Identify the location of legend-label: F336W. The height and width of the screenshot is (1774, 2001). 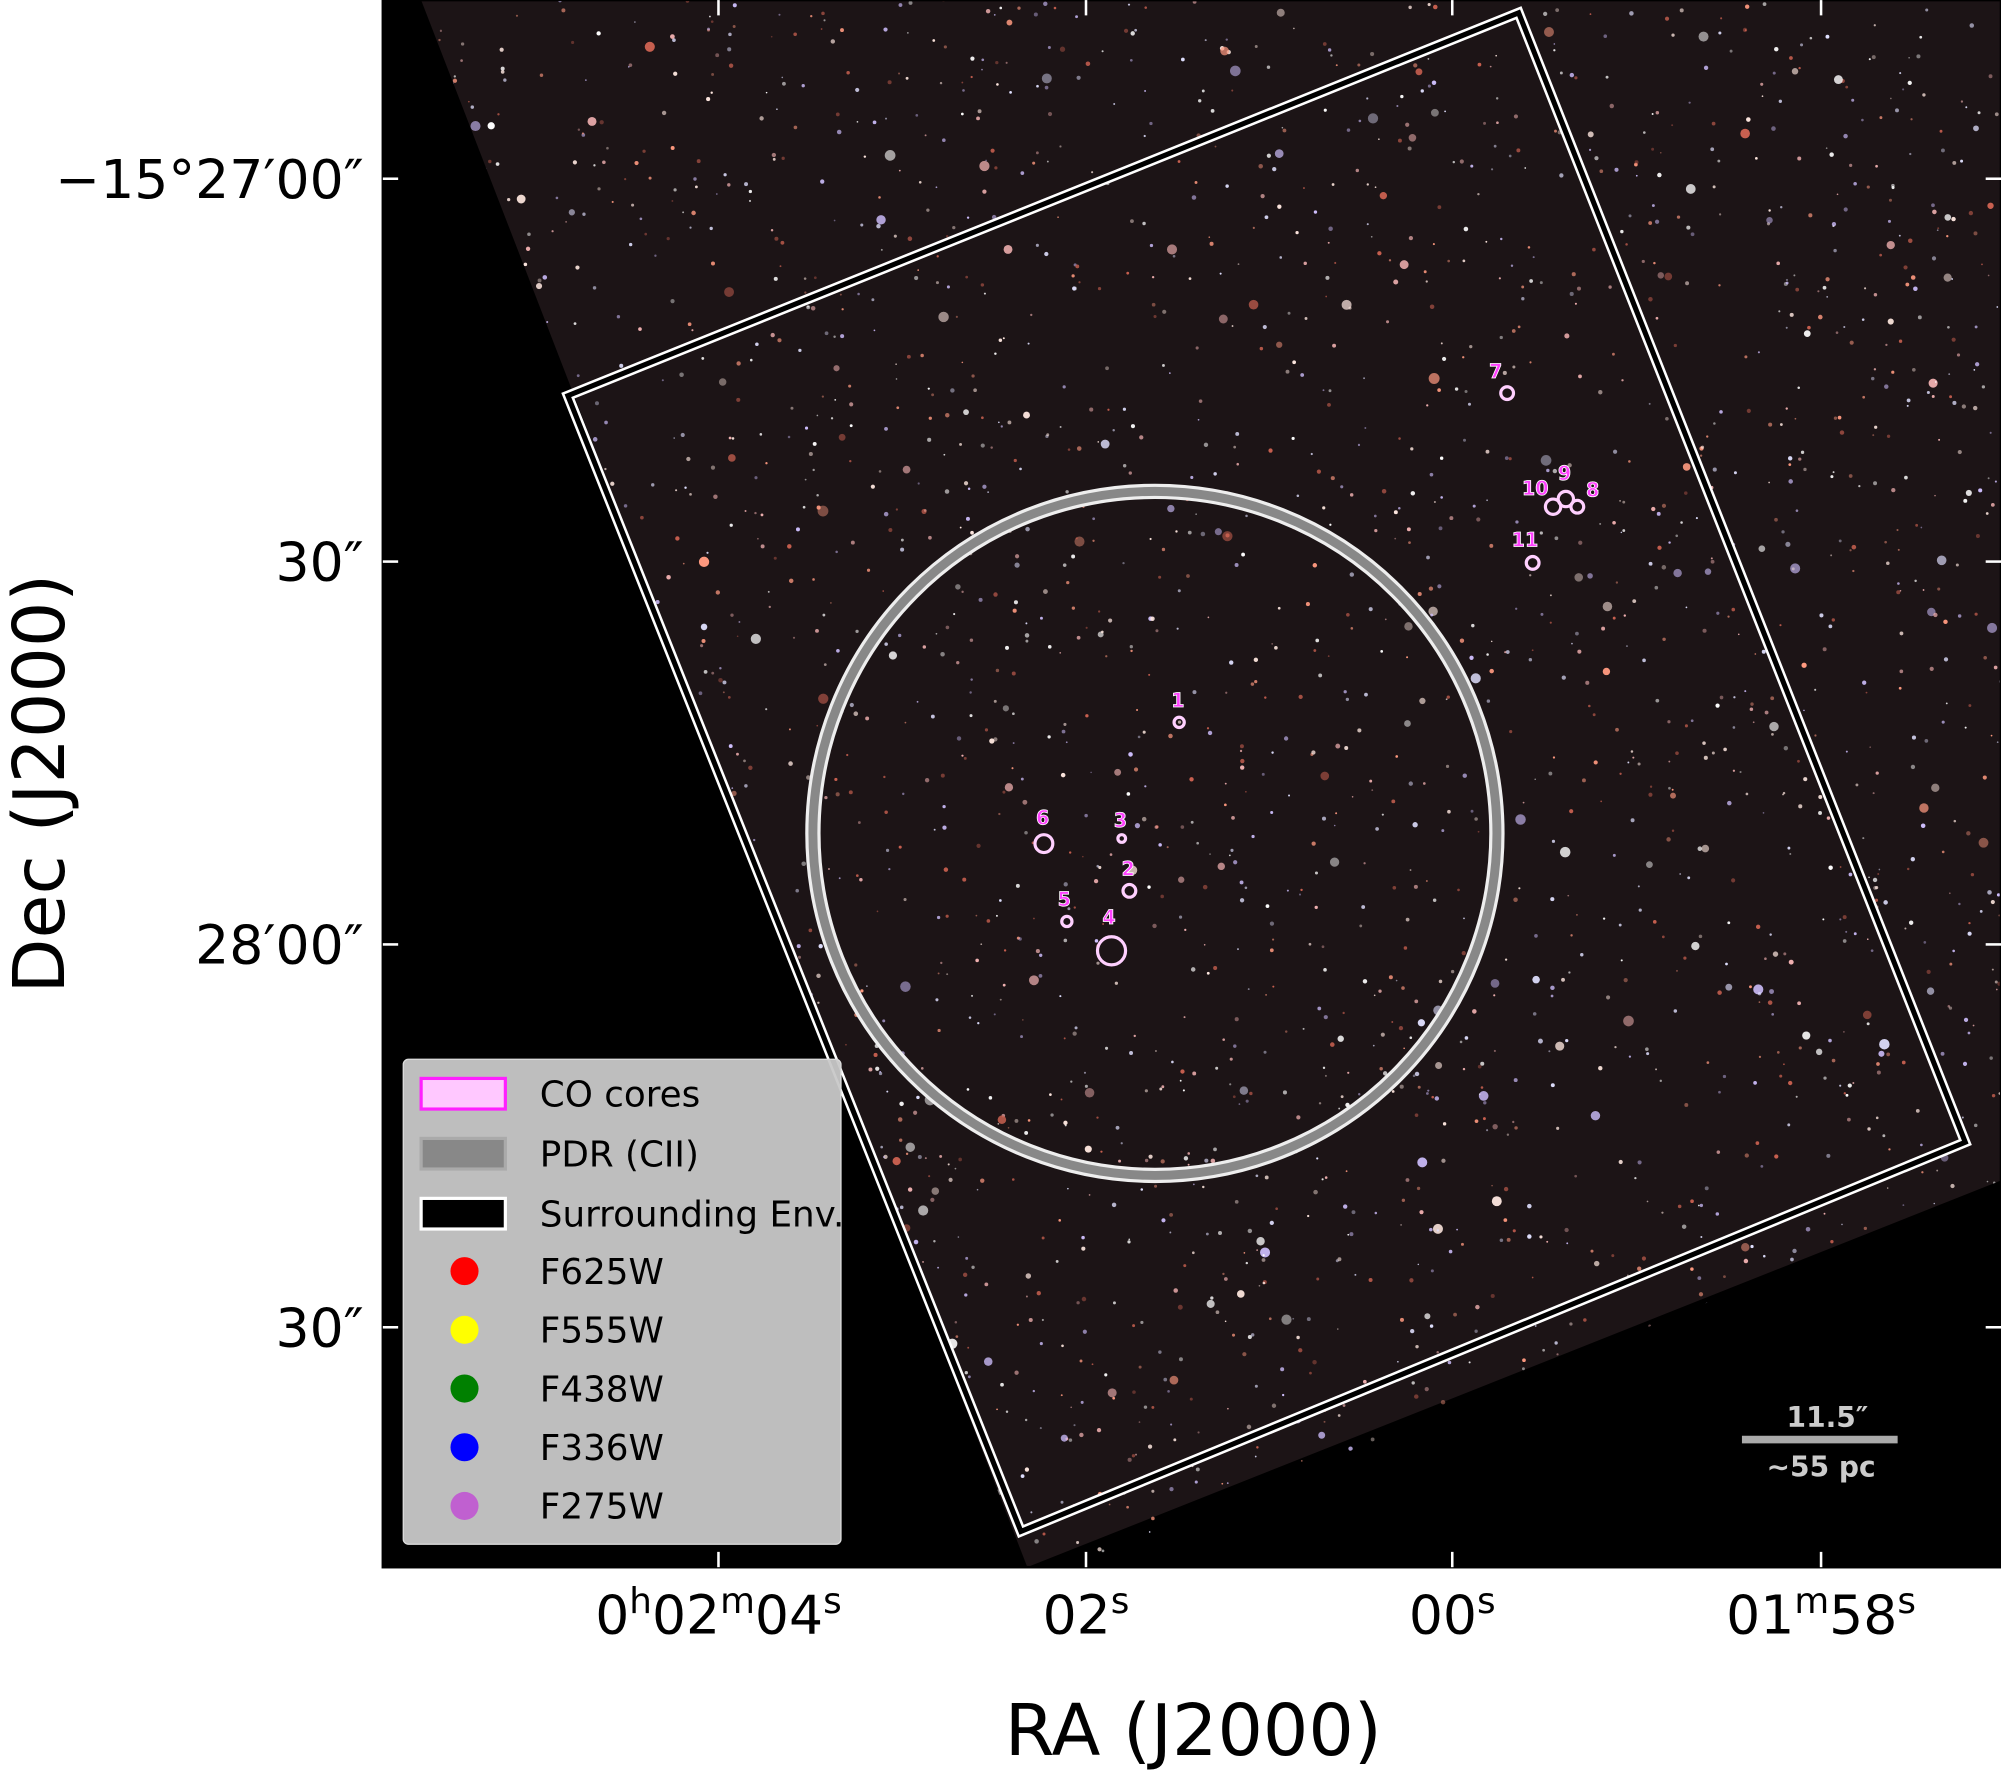
(602, 1448).